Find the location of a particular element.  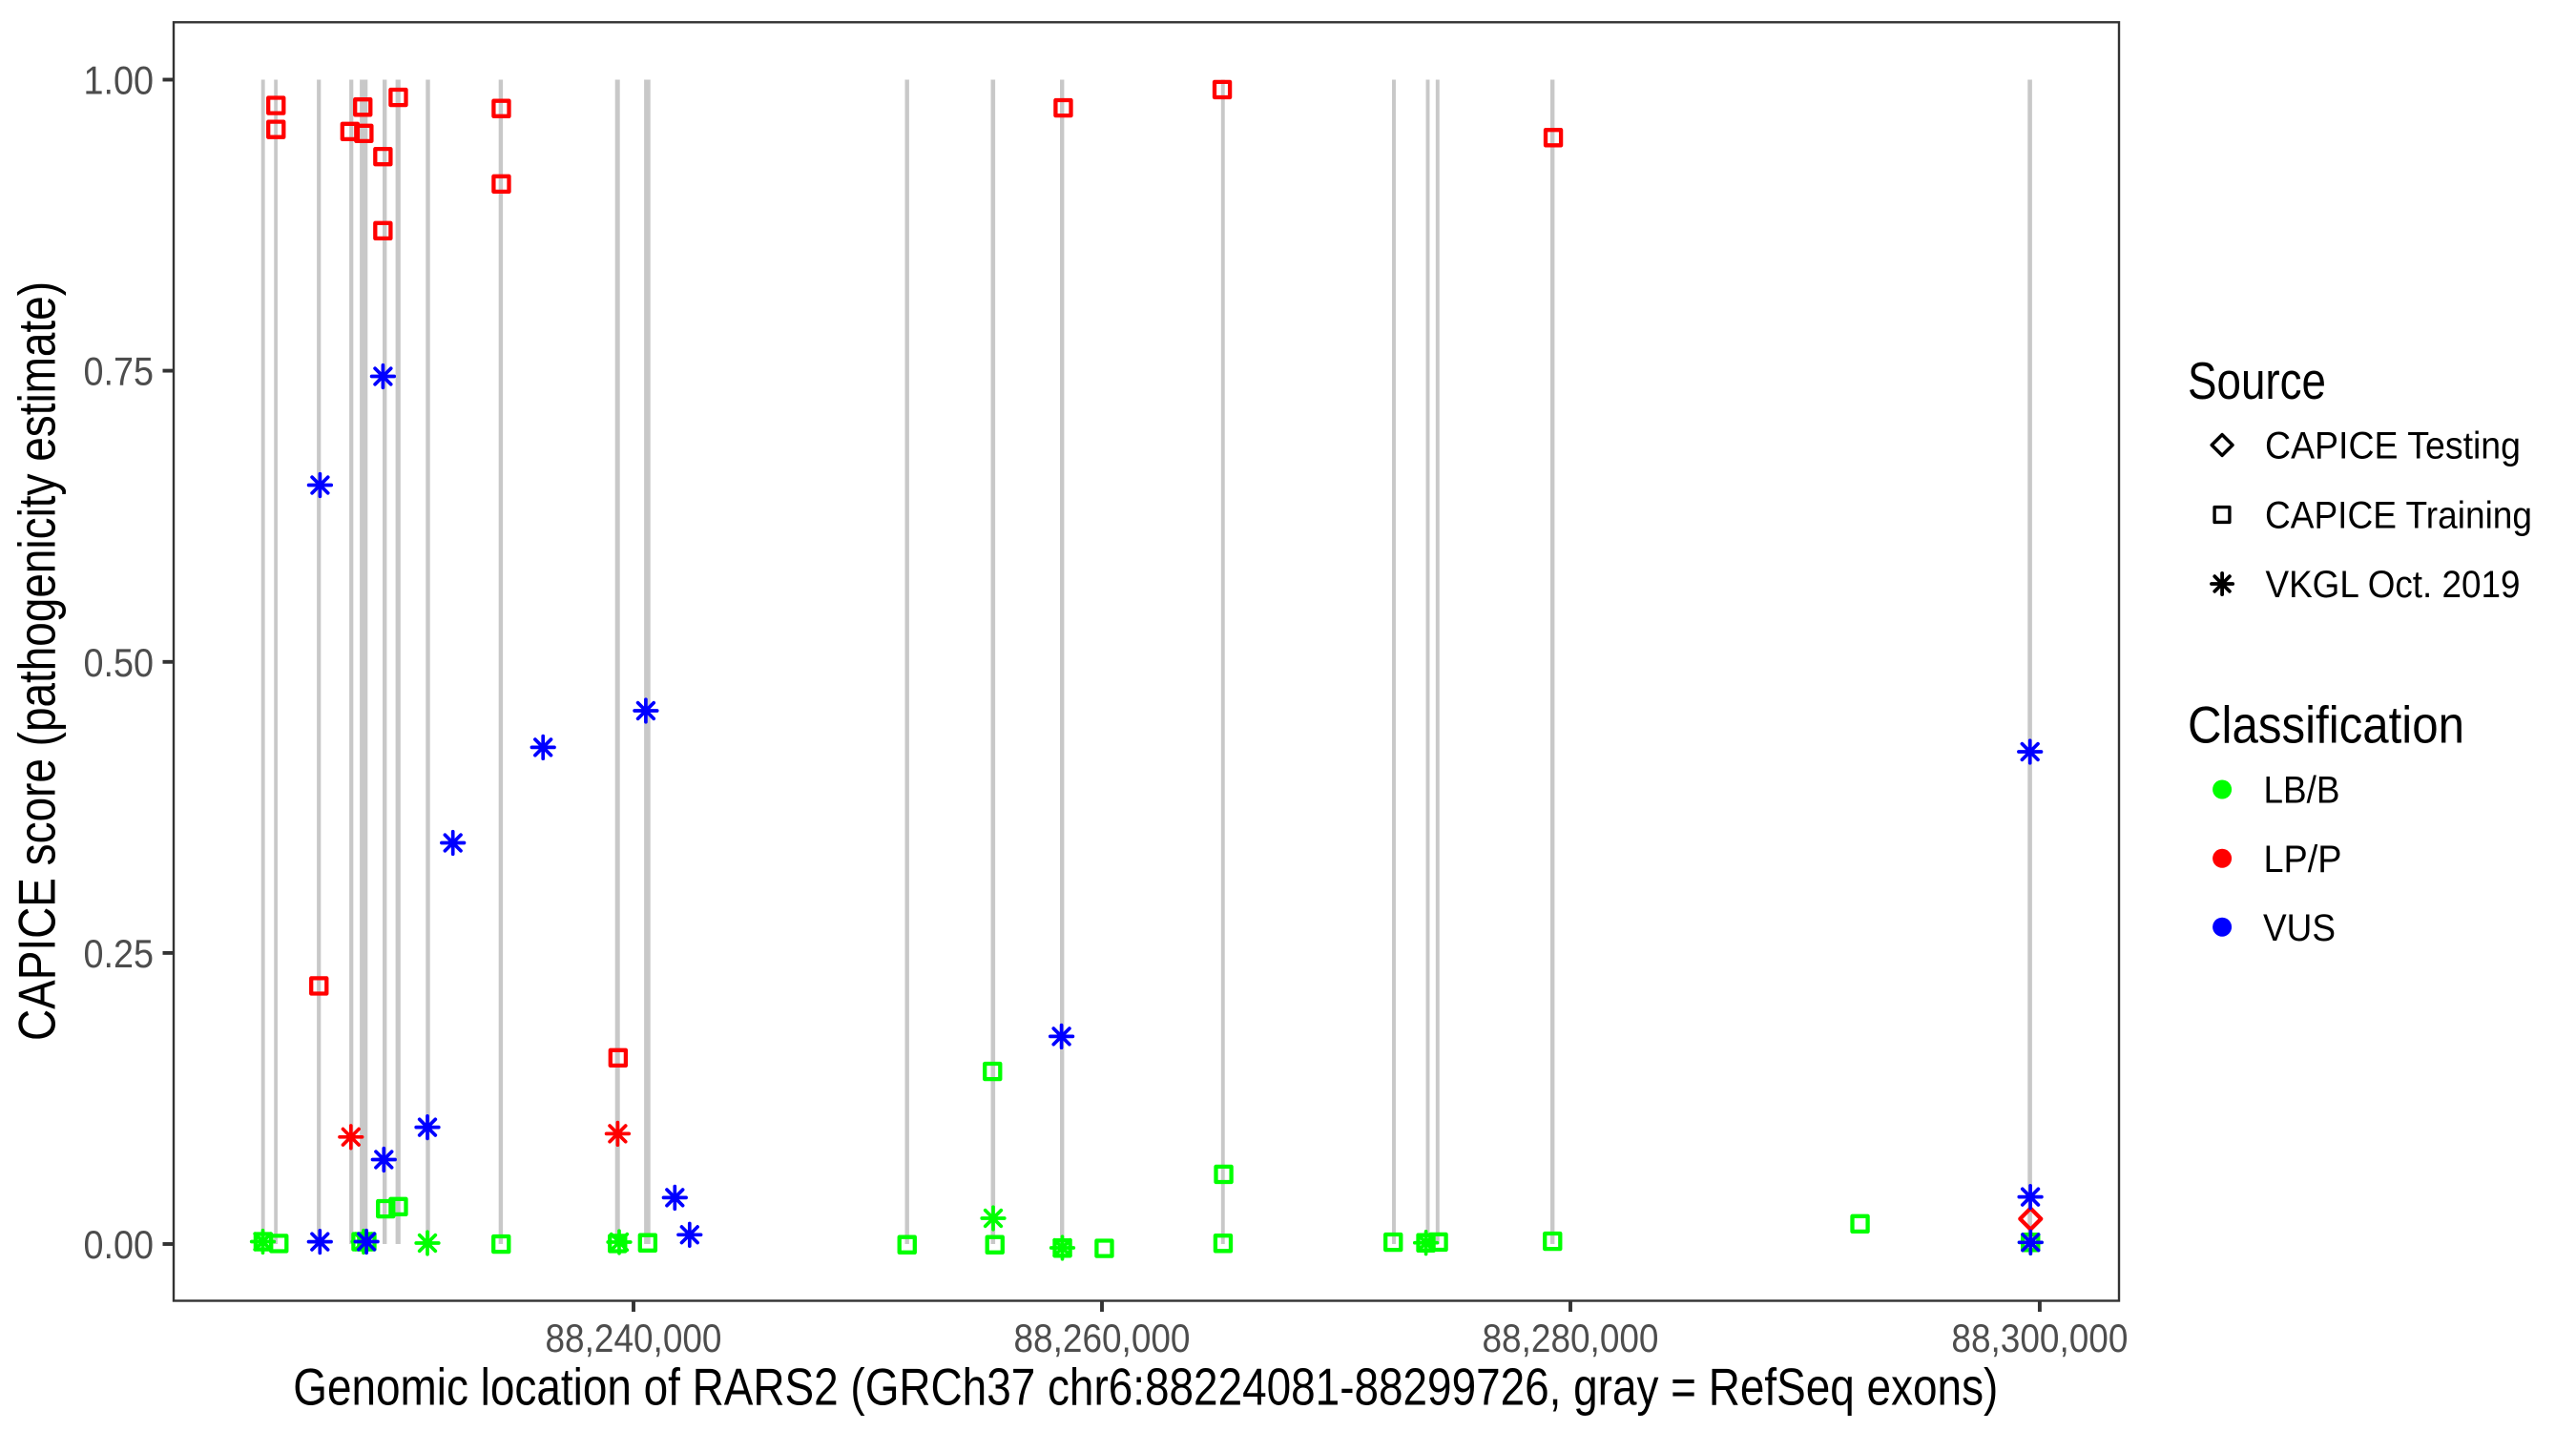

svg-text: CAPICE Testing is located at coordinates (2393, 446).